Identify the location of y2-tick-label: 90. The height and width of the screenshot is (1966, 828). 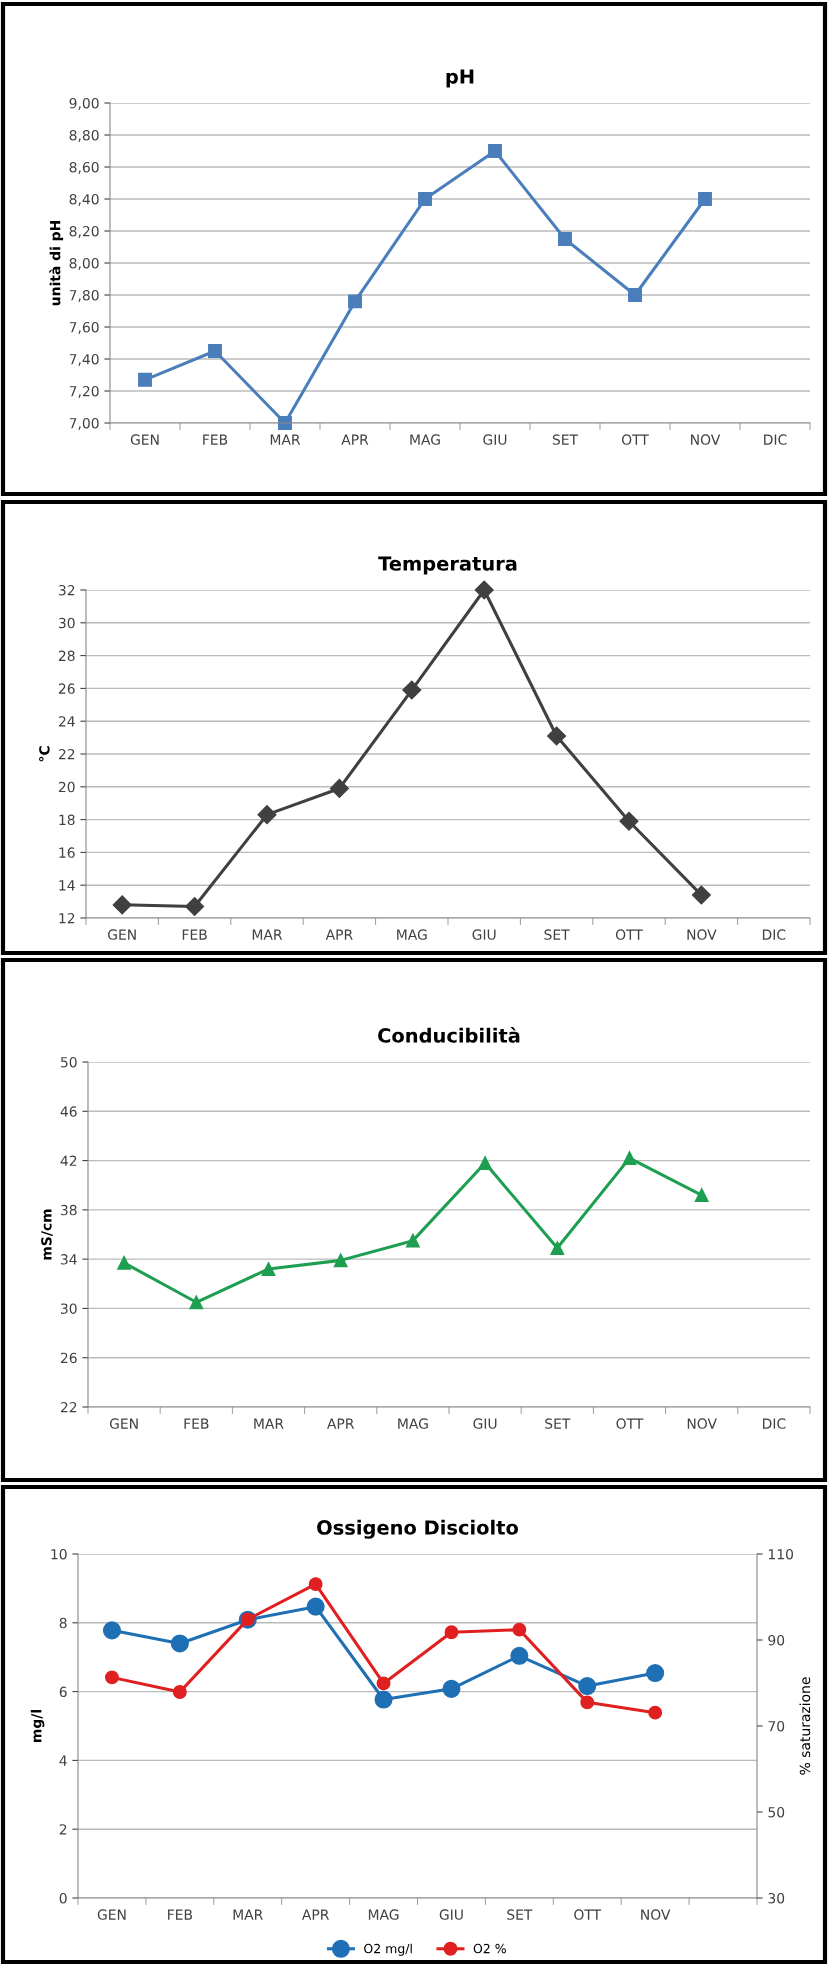
(776, 1640).